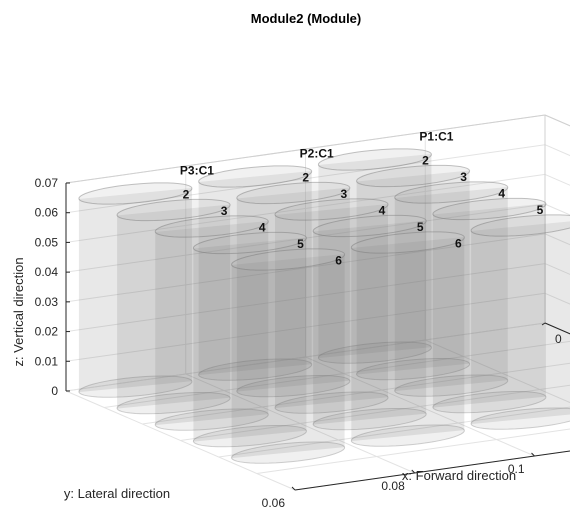 The image size is (570, 512). I want to click on group-label: P2:C1, so click(317, 154).